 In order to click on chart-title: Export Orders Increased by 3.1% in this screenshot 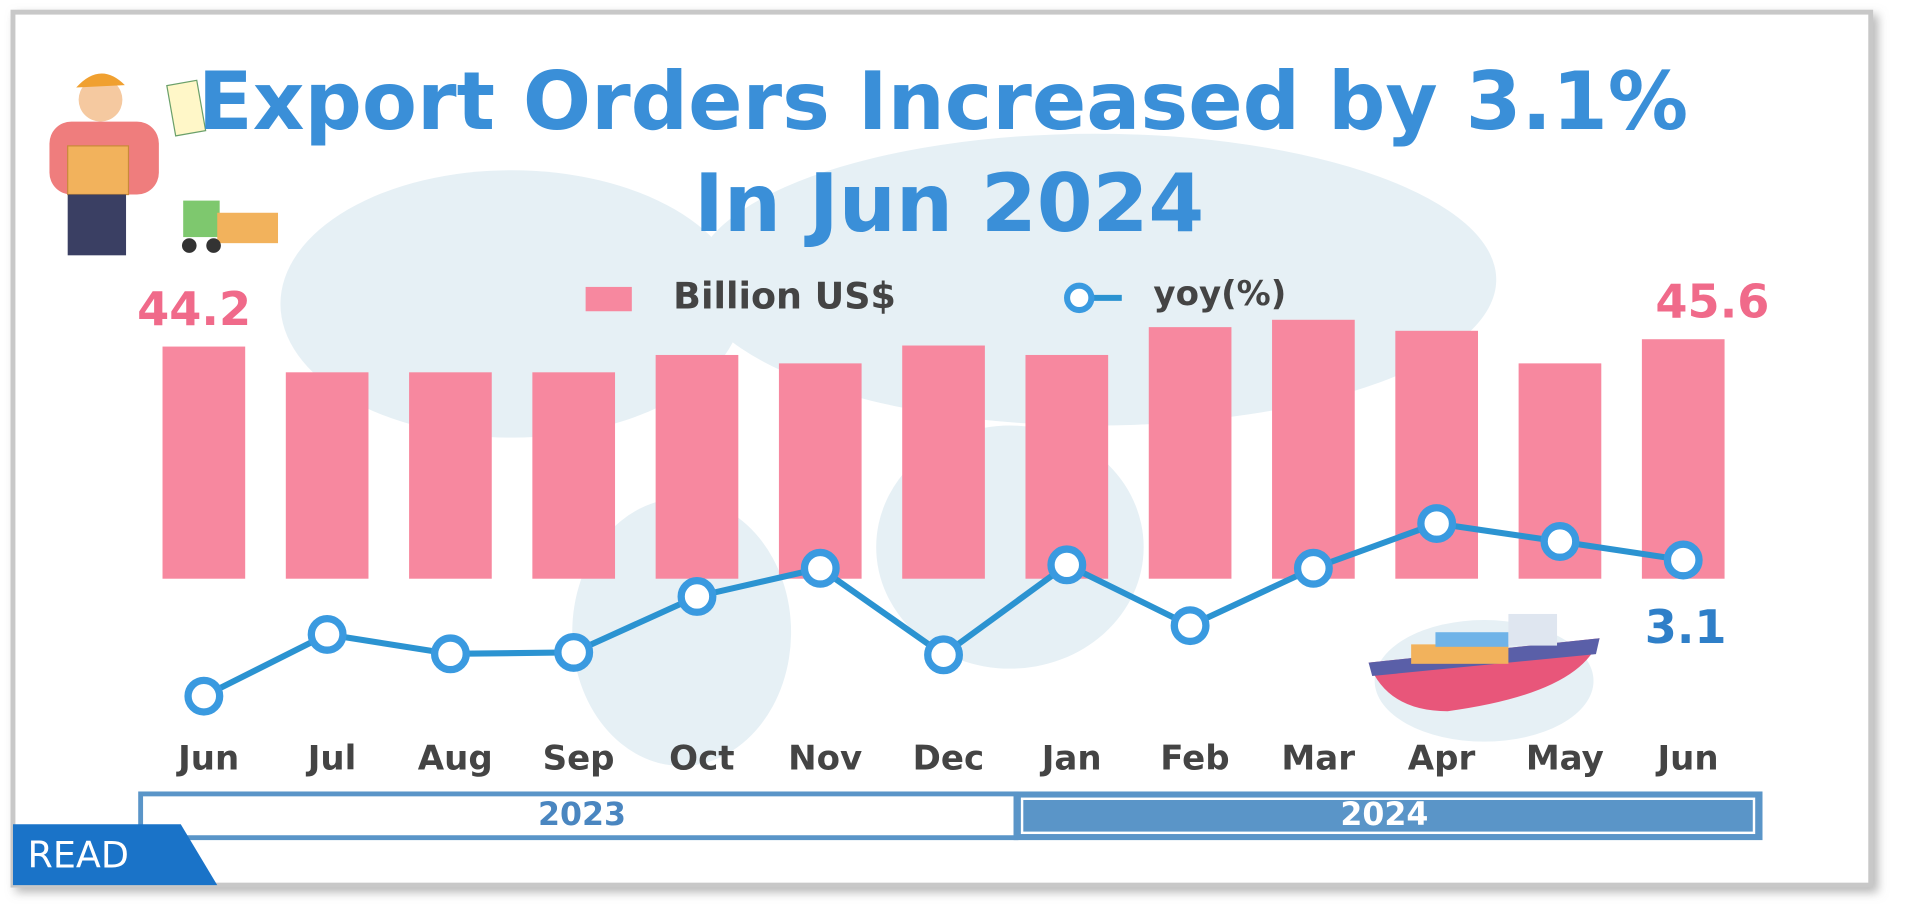, I will do `click(943, 101)`.